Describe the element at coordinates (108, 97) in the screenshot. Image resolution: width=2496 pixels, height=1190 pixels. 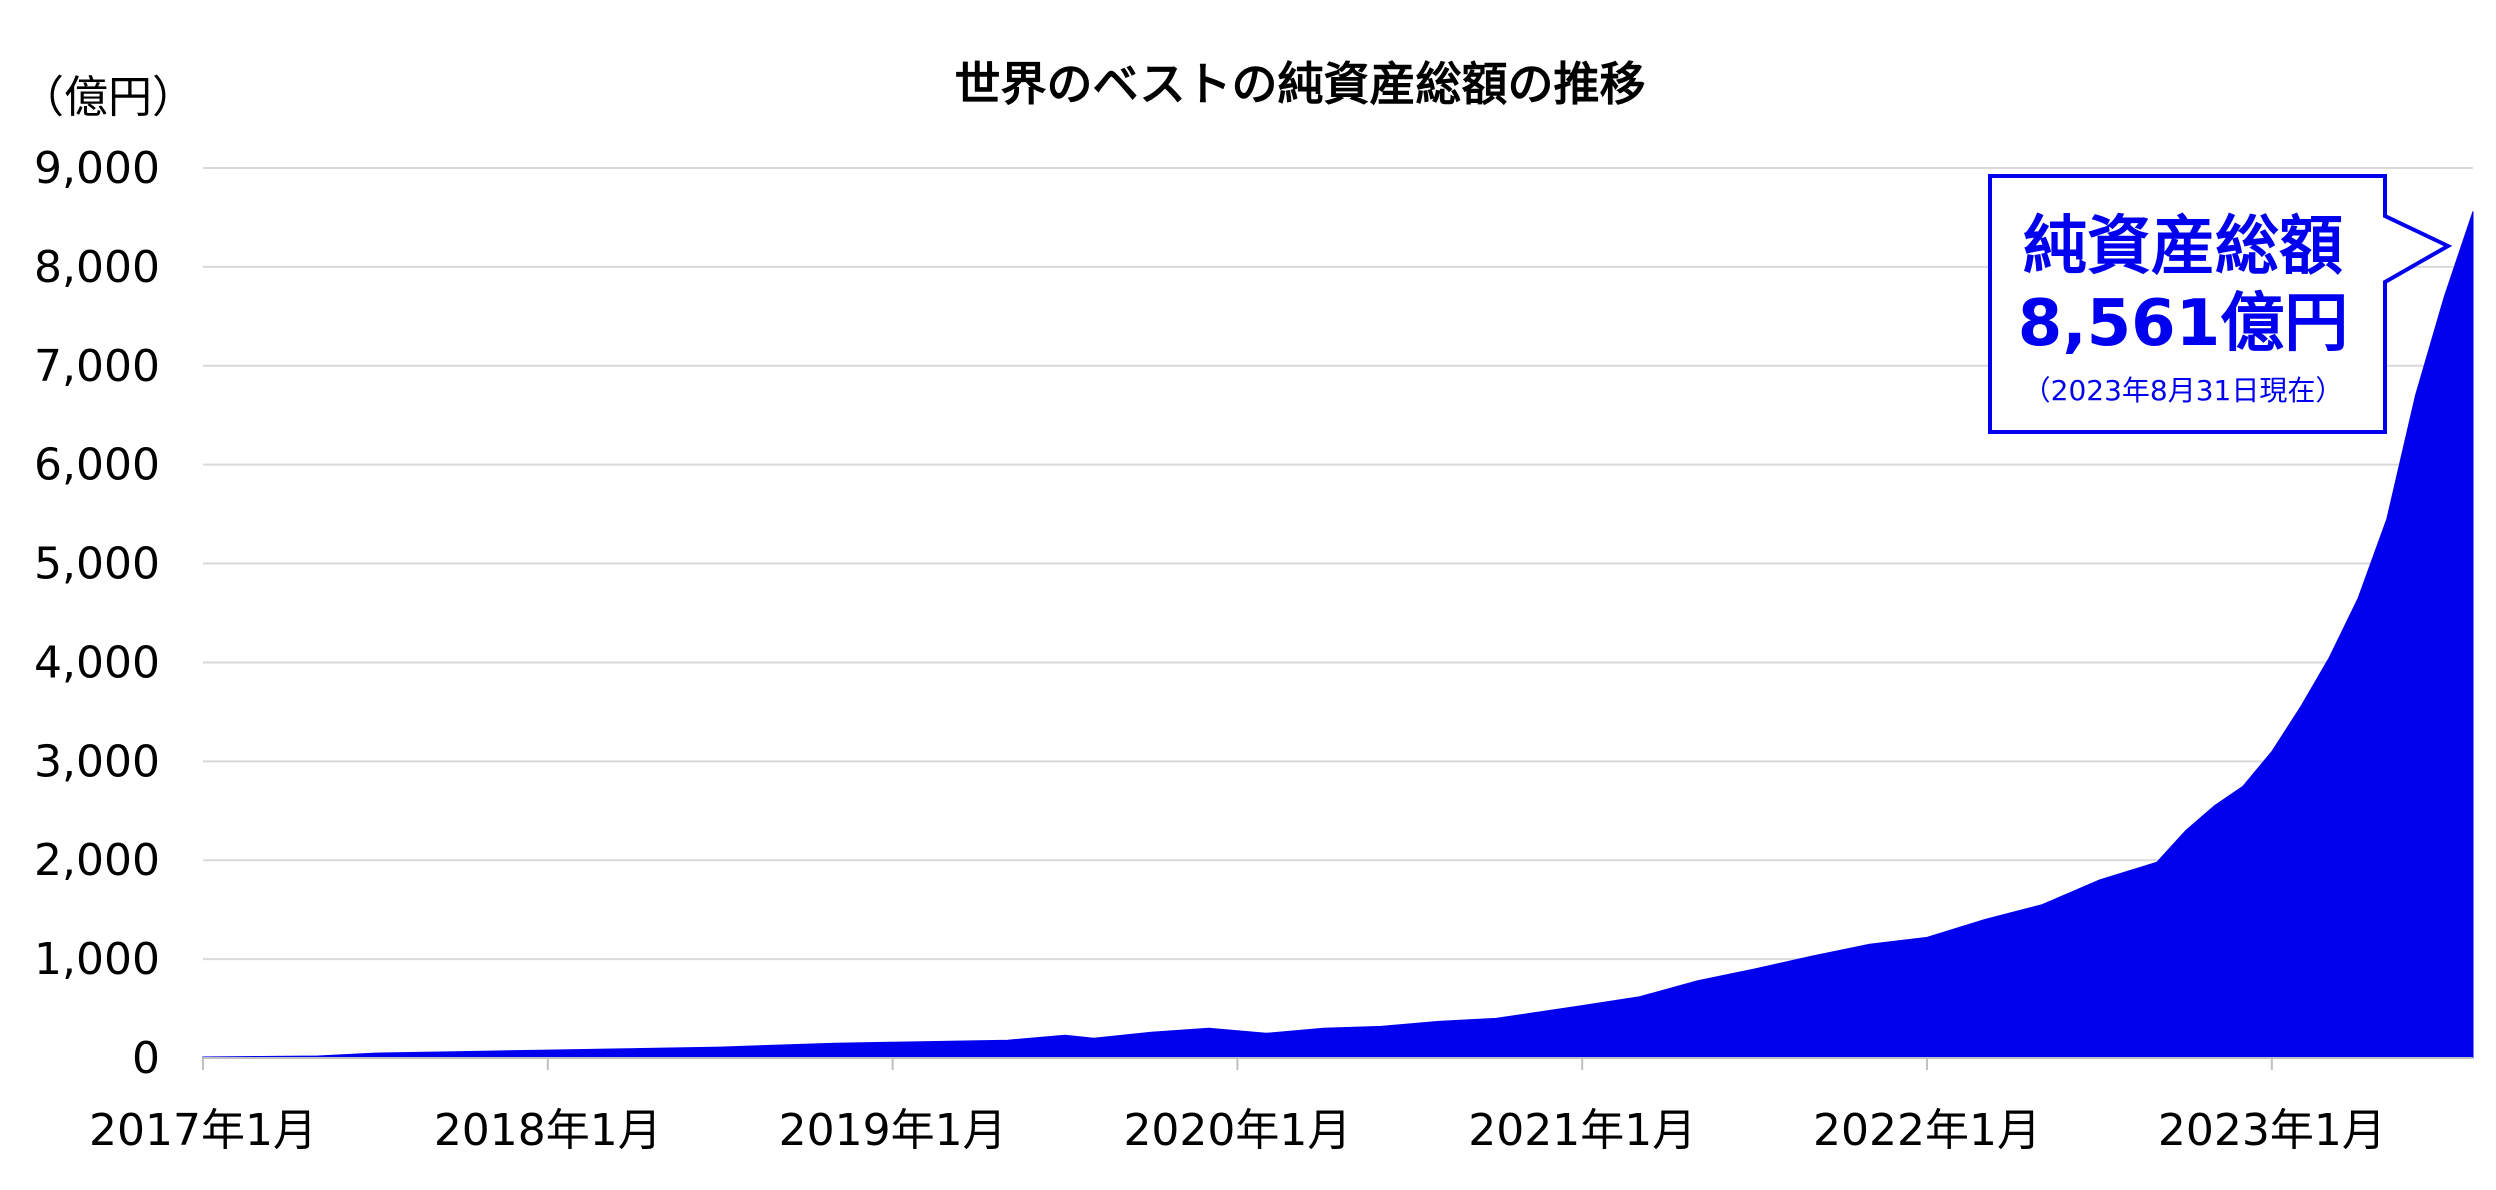
I see `y-axis-unit-label: （億円）` at that location.